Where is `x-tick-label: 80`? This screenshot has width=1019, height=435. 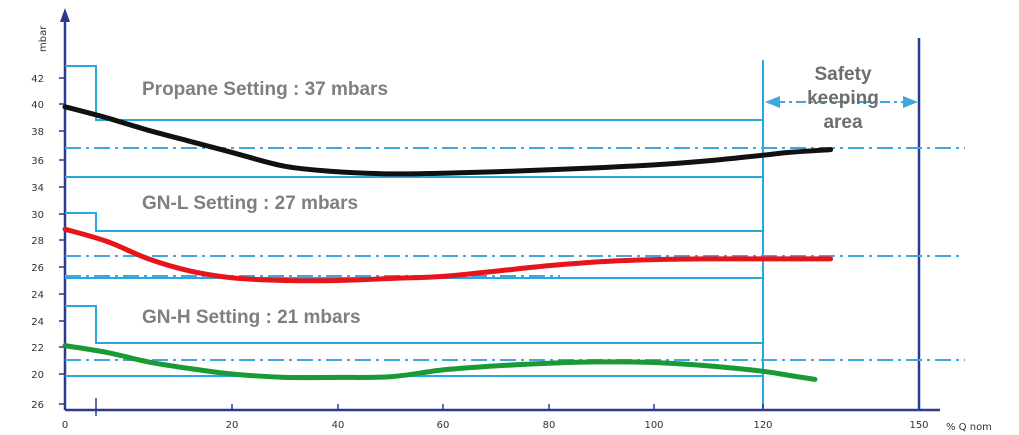 x-tick-label: 80 is located at coordinates (549, 425).